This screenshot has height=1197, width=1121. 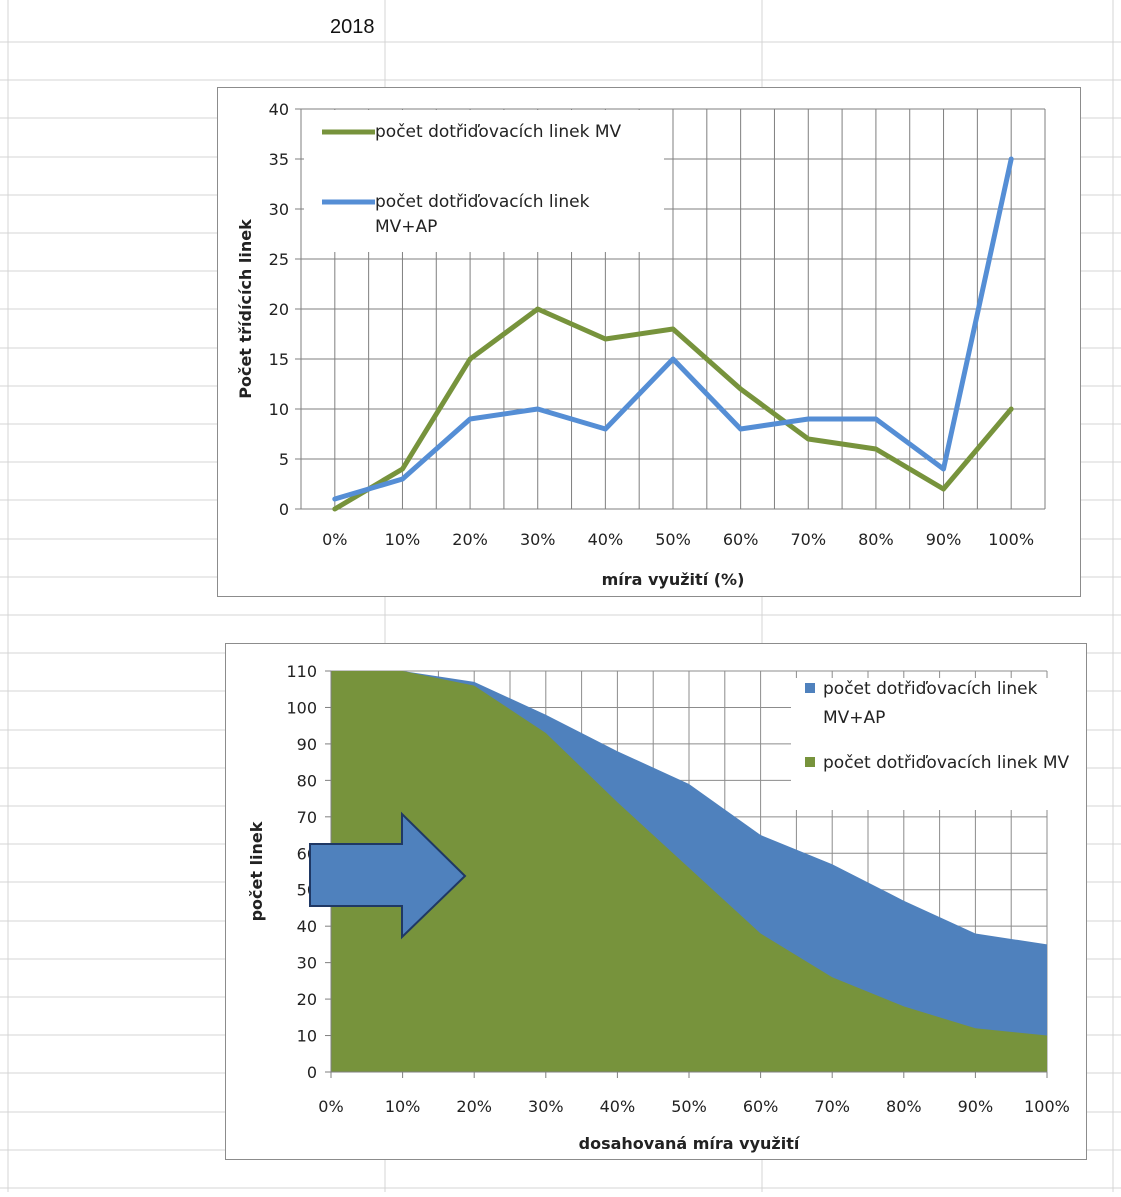 I want to click on y-tick-label: 100, so click(x=301, y=707).